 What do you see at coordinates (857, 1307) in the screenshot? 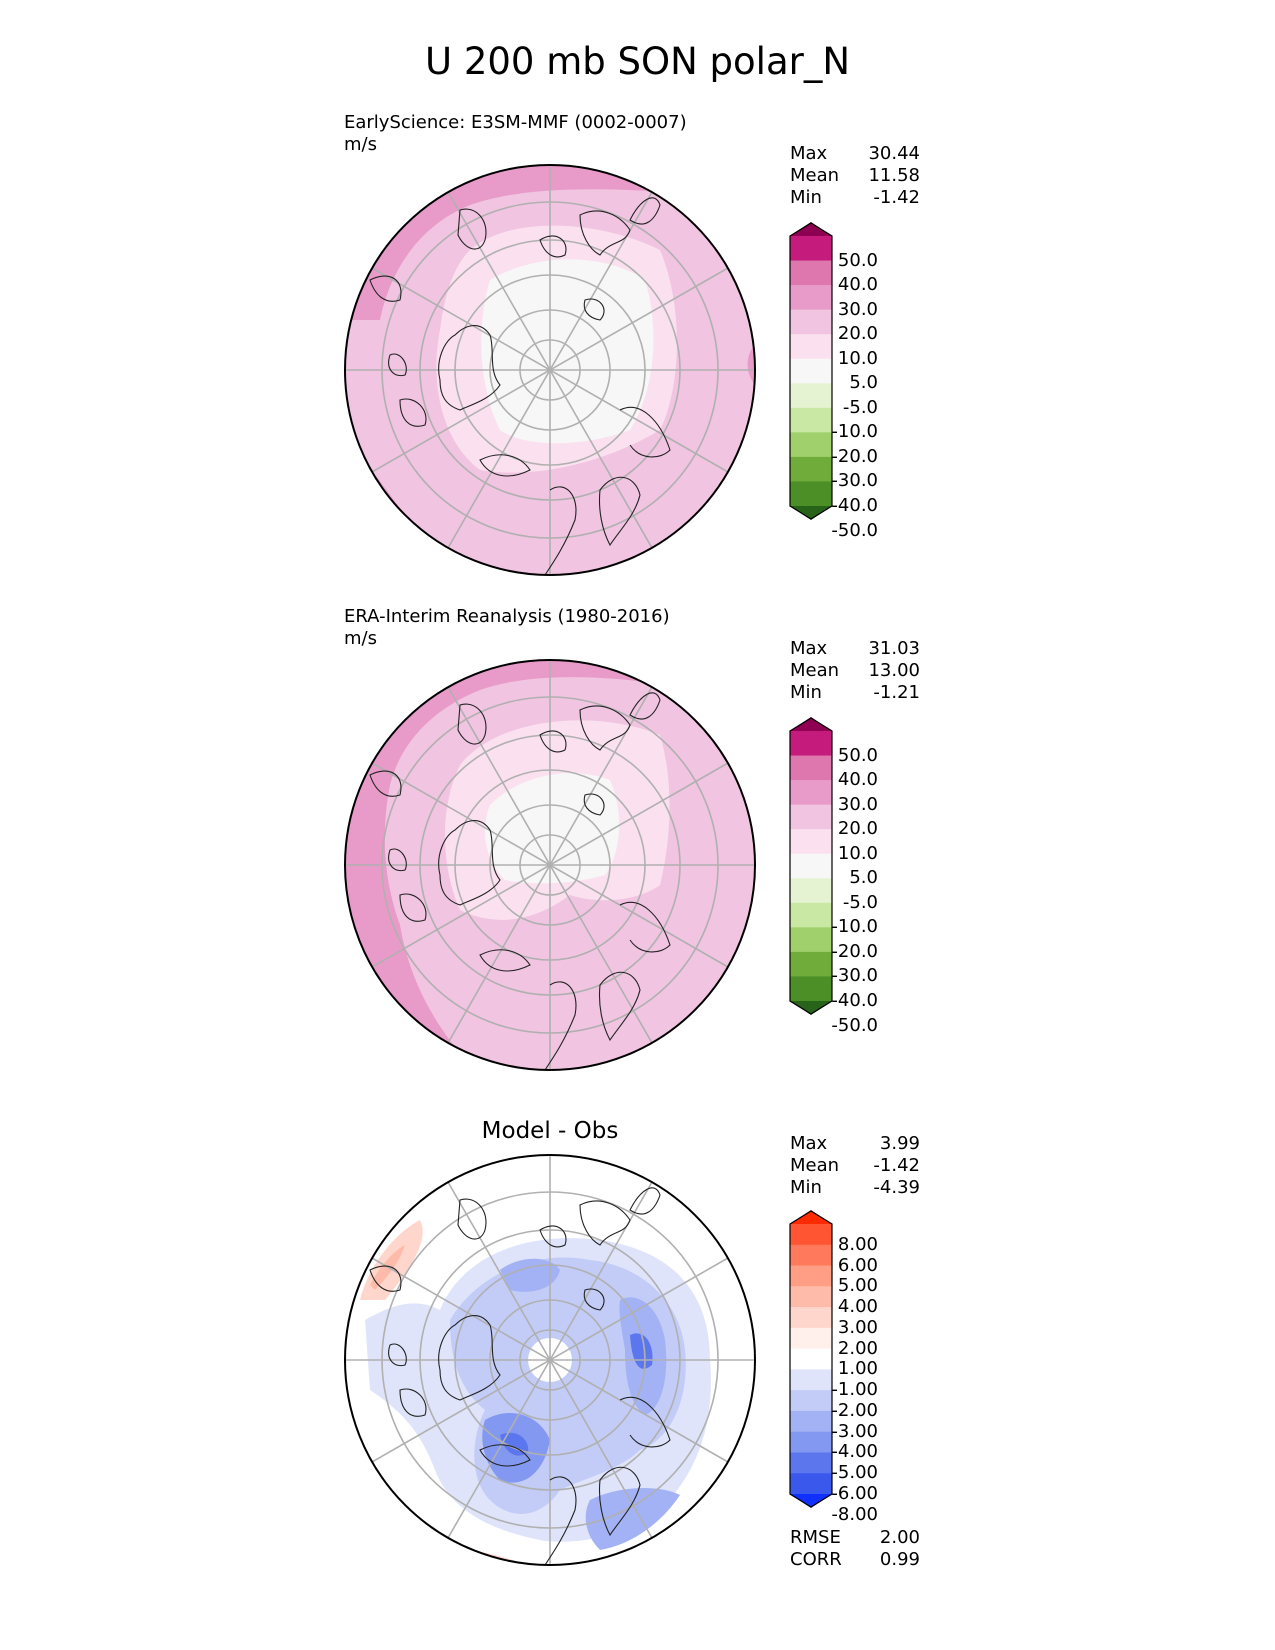
I see `colorbar-tick-label: 4.00` at bounding box center [857, 1307].